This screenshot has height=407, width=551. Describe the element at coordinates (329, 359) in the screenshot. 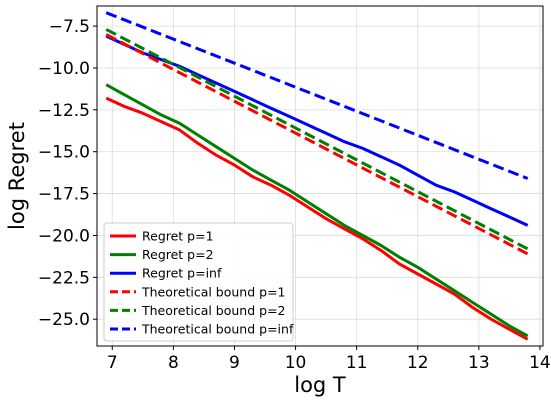

I see `x-axis: 7 8 9 10 11 12 13 14` at that location.